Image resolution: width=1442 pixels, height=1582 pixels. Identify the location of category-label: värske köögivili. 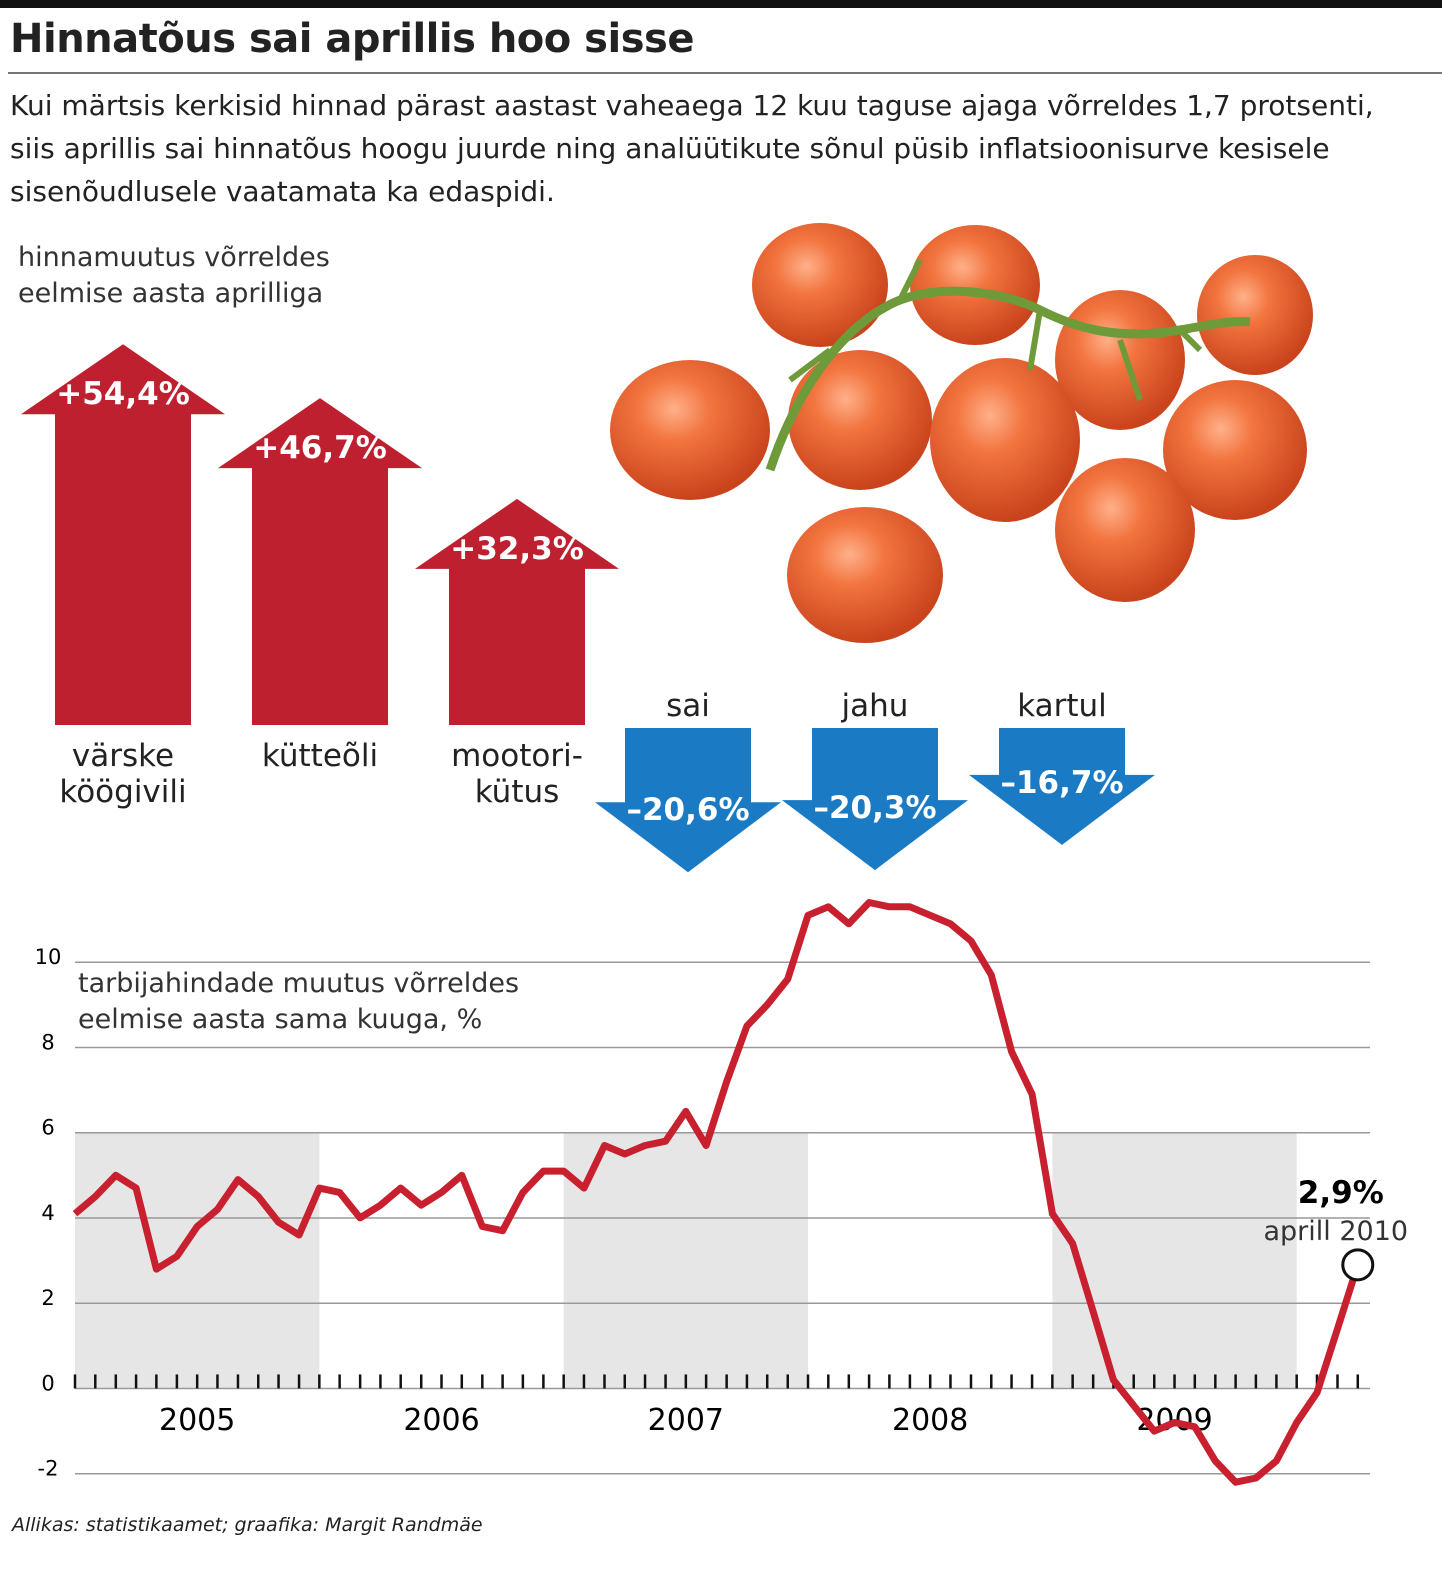
(123, 774).